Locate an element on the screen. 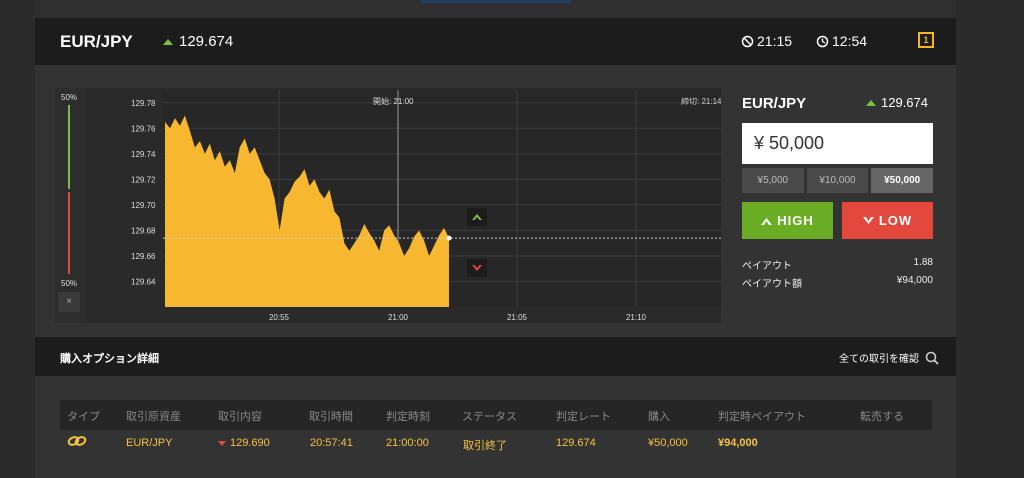  clock-value: 12:54 is located at coordinates (850, 41).